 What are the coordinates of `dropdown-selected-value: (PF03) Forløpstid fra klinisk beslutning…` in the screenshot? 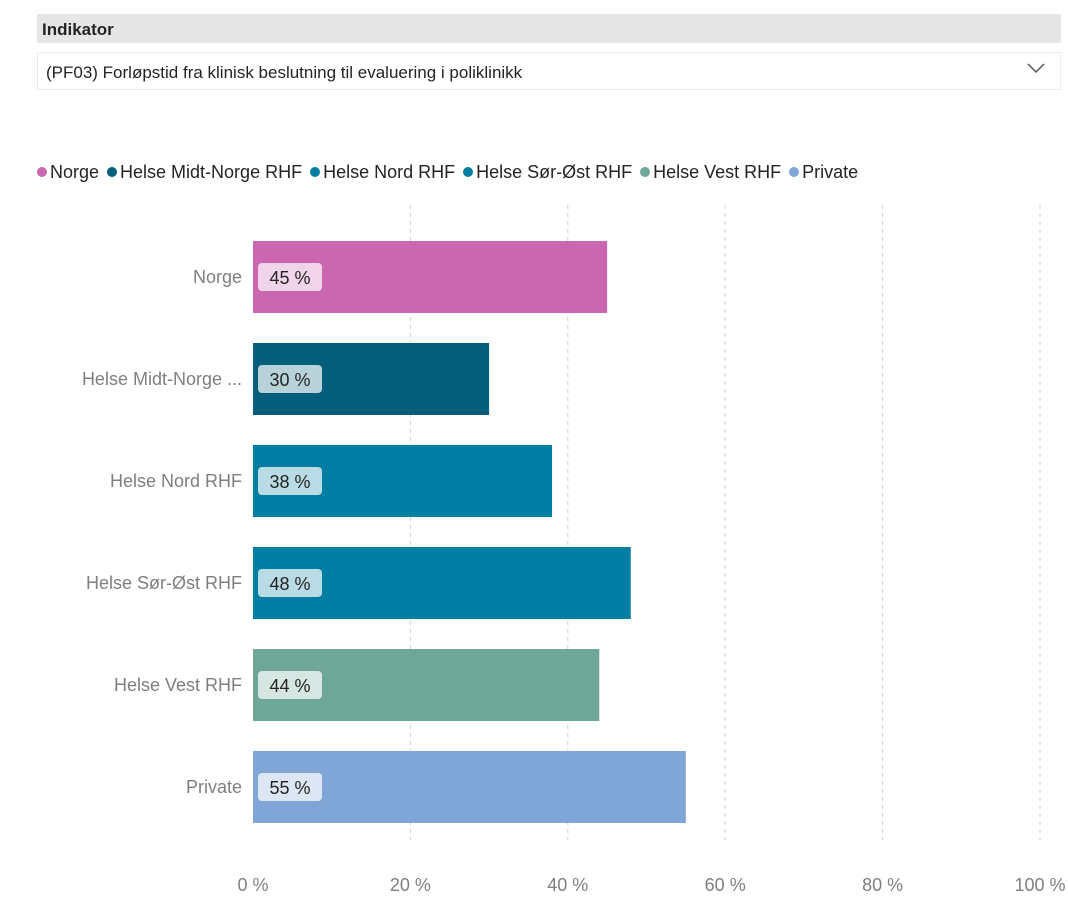 It's located at (284, 72).